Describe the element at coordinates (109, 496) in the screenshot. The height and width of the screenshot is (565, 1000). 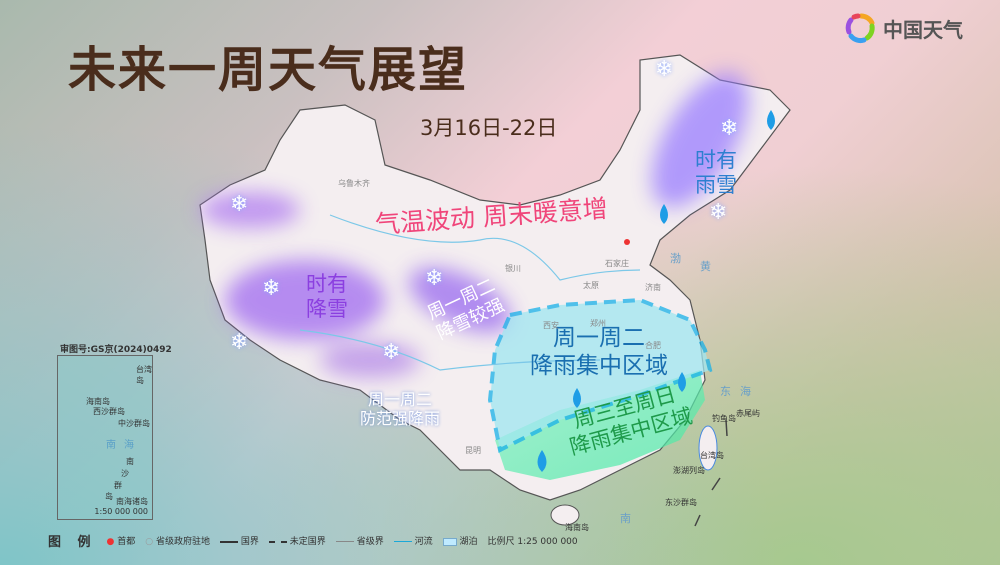
I see `inset-place: 岛` at that location.